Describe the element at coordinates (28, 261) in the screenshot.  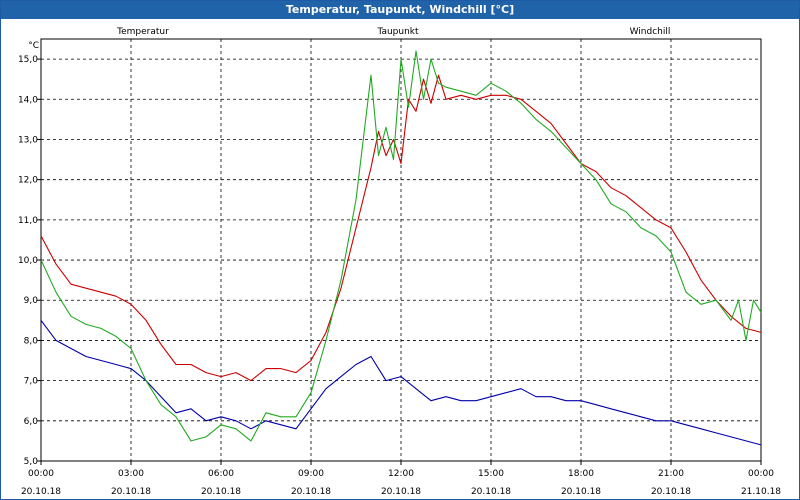
I see `y-tick-label: 10,0` at that location.